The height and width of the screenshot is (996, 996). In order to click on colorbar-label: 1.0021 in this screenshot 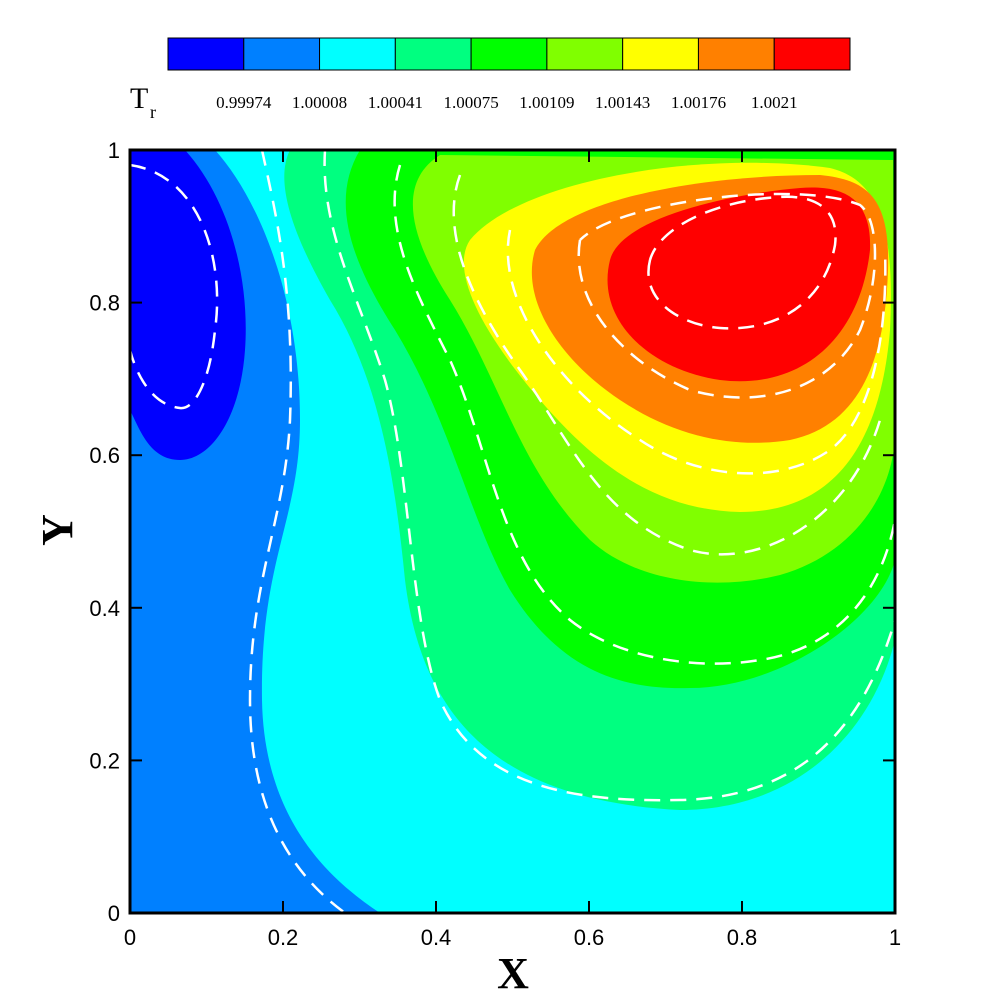, I will do `click(774, 102)`.